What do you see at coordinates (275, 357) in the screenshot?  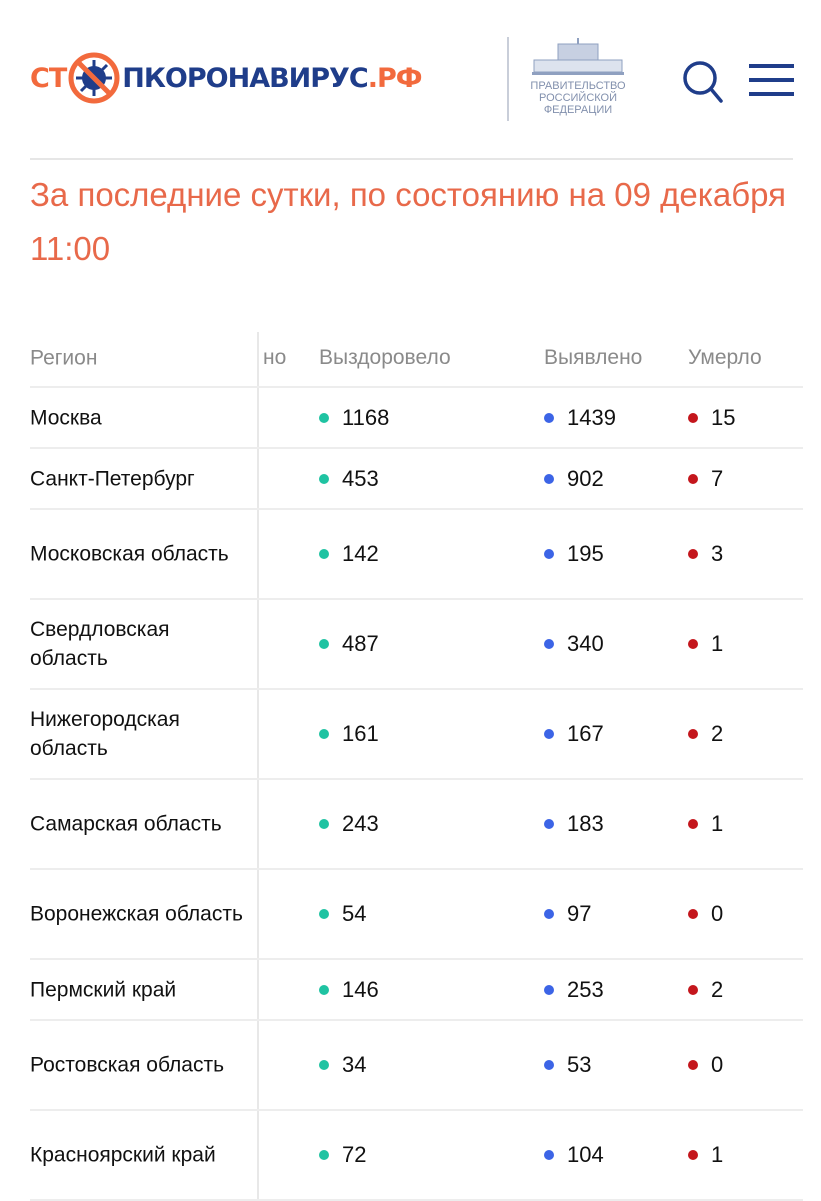 I see `header-truncated: но` at bounding box center [275, 357].